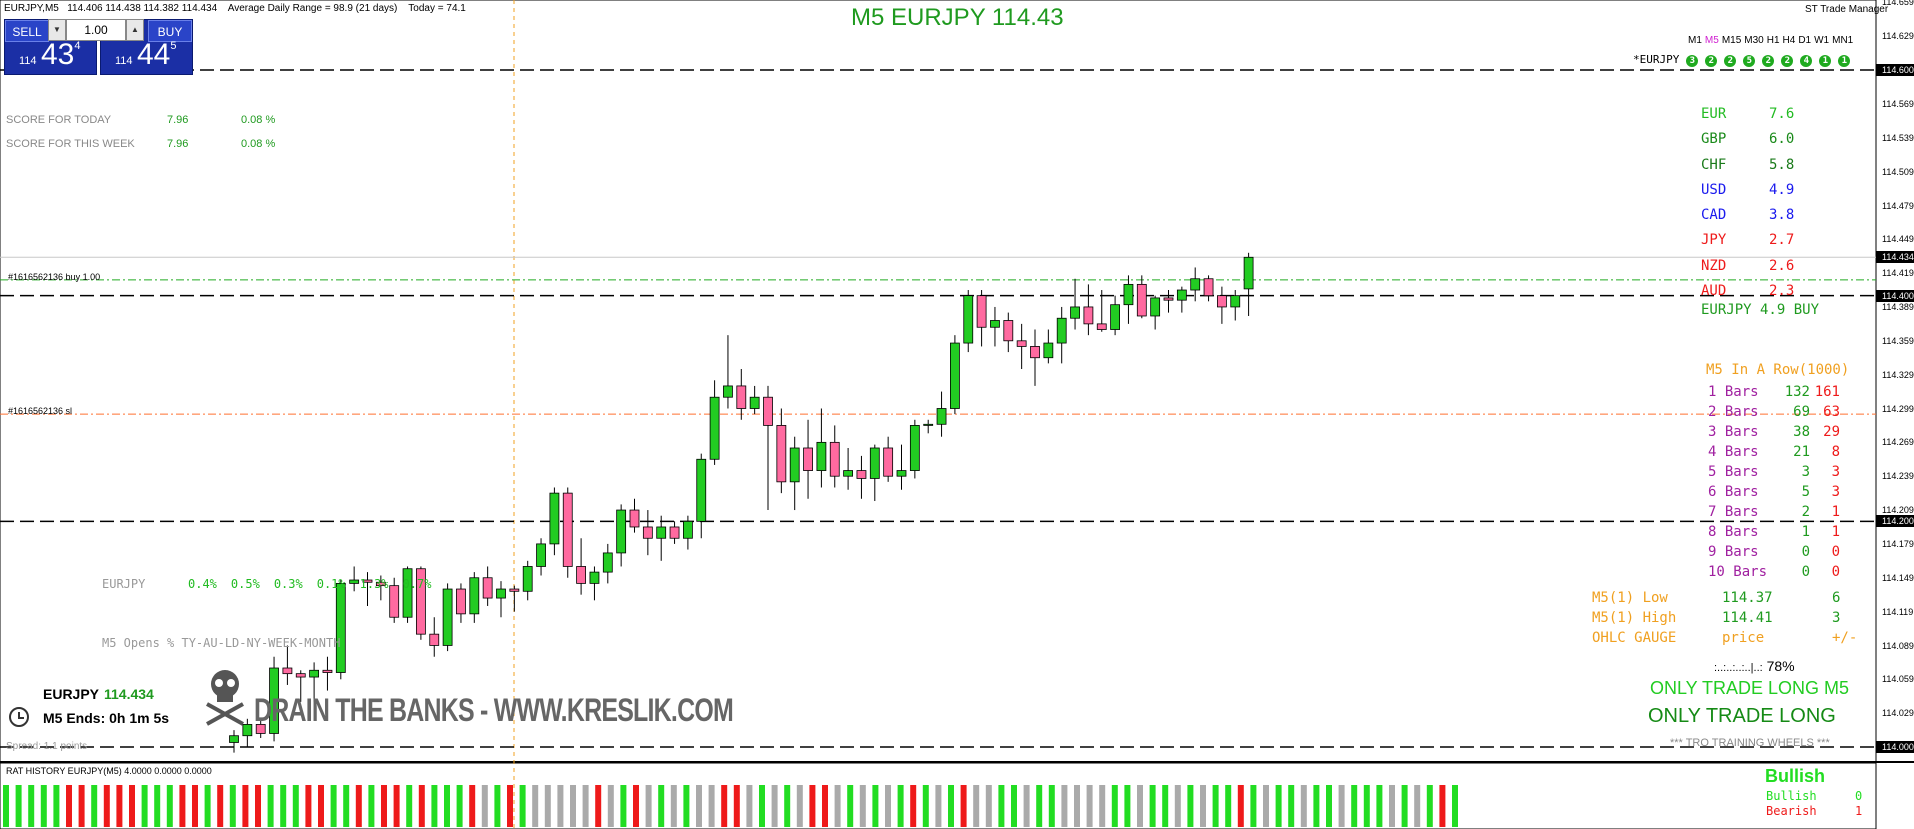  Describe the element at coordinates (178, 144) in the screenshot. I see `score-week-value: 7.96` at that location.